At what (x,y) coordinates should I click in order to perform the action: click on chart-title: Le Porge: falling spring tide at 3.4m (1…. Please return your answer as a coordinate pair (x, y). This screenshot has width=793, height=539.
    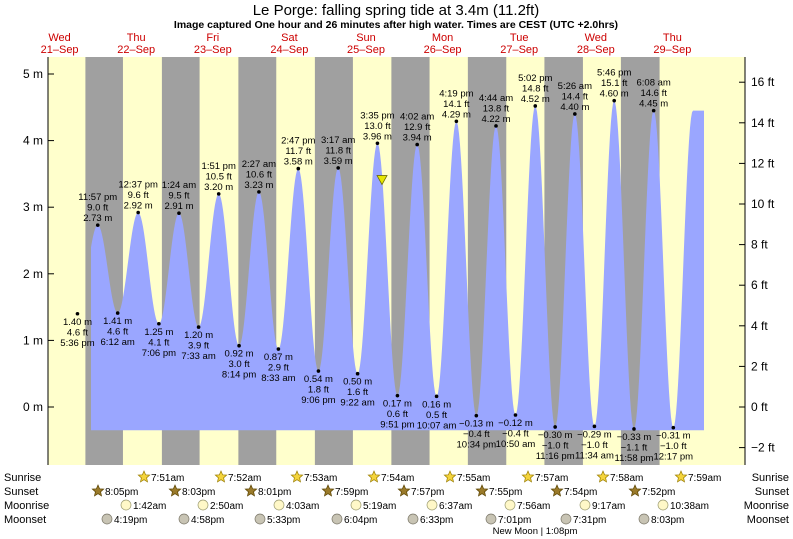
    Looking at the image, I should click on (396, 10).